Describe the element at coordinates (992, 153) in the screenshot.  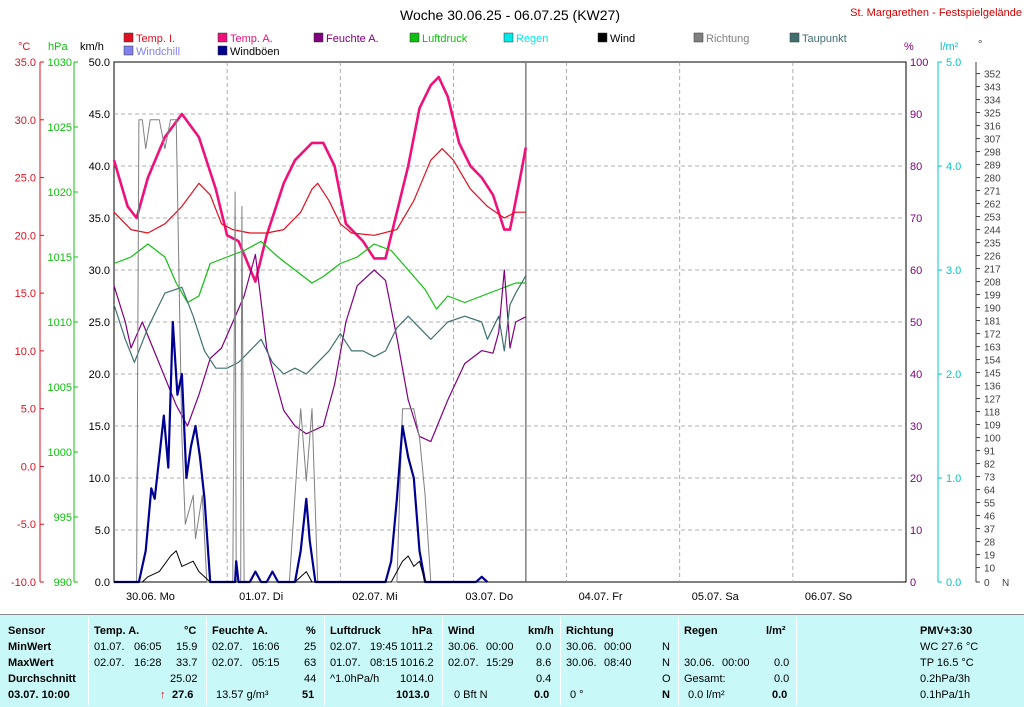
I see `tick-direction: 298` at that location.